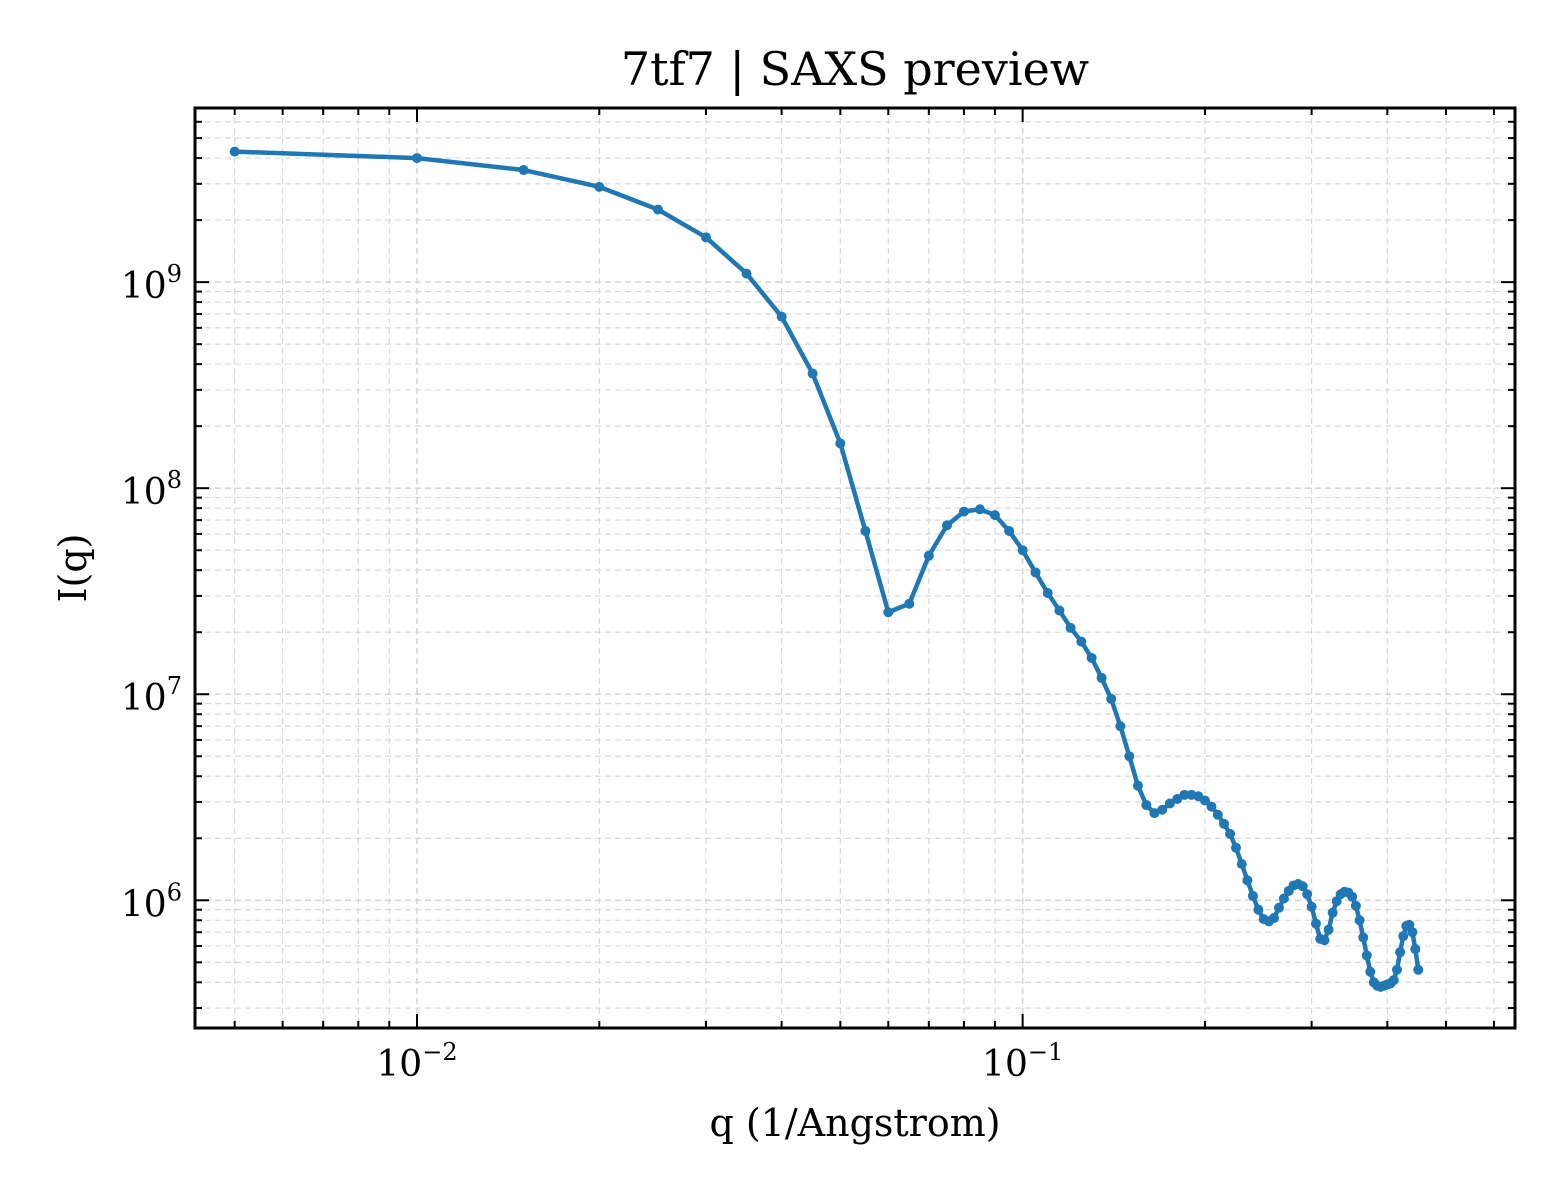  What do you see at coordinates (151, 901) in the screenshot?
I see `y-tick-label-0: 10⁶` at bounding box center [151, 901].